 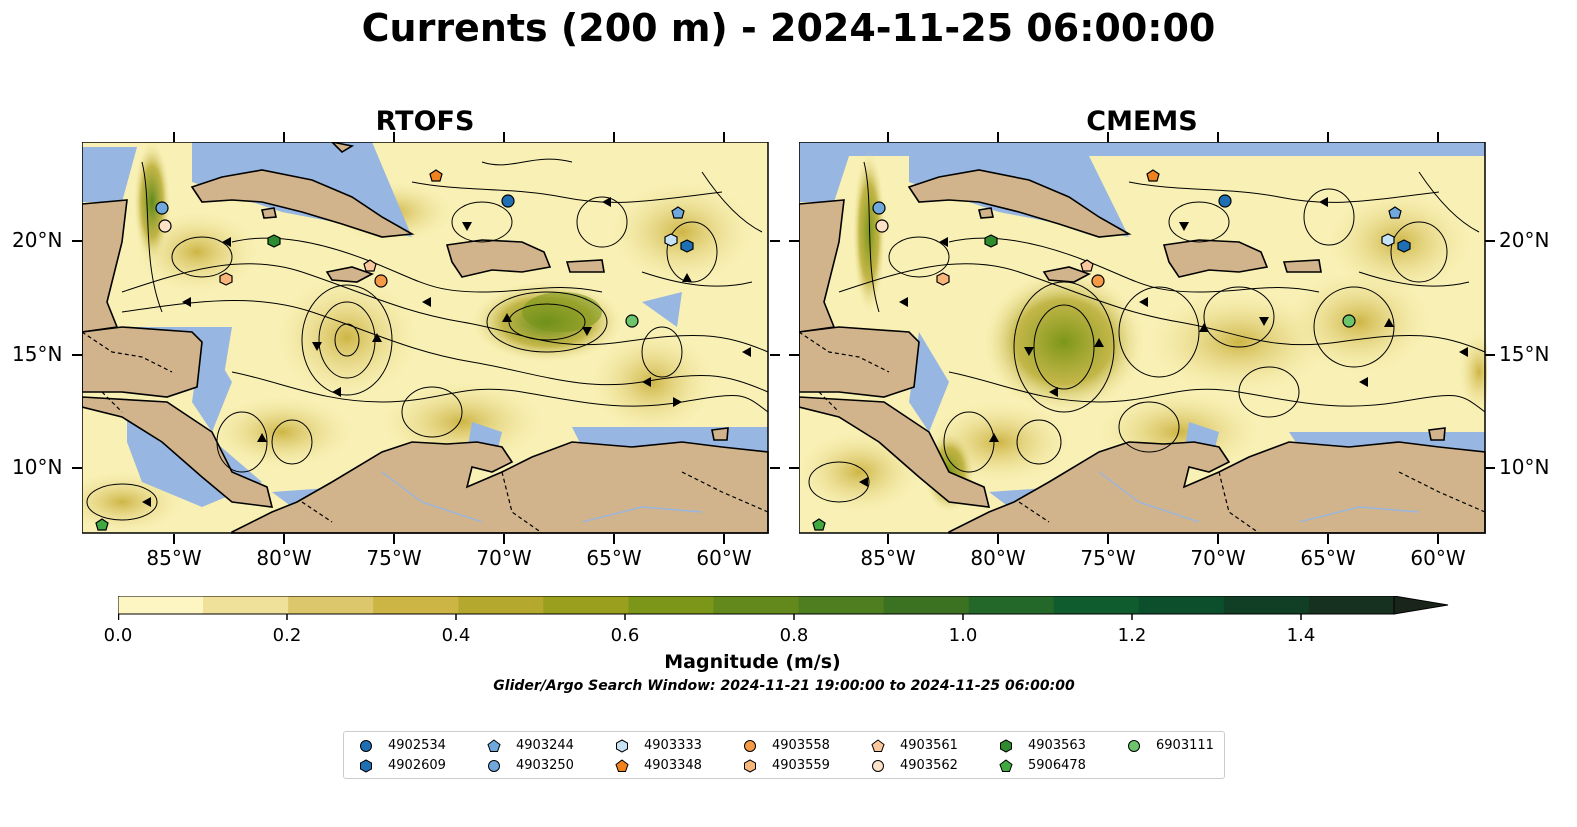 I want to click on panel-title-cmems: CMEMS, so click(x=1142, y=121).